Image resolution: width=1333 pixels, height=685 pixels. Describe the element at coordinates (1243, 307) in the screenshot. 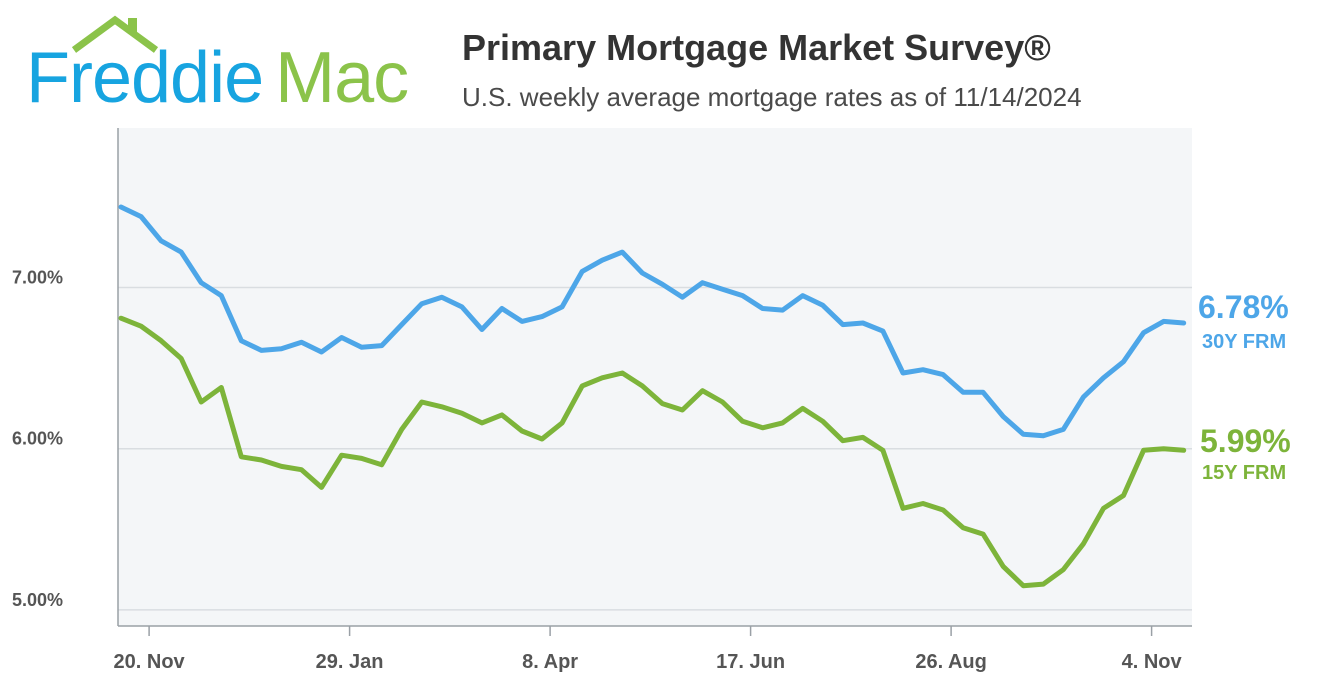

I see `series-30y-last-value: 6.78%` at that location.